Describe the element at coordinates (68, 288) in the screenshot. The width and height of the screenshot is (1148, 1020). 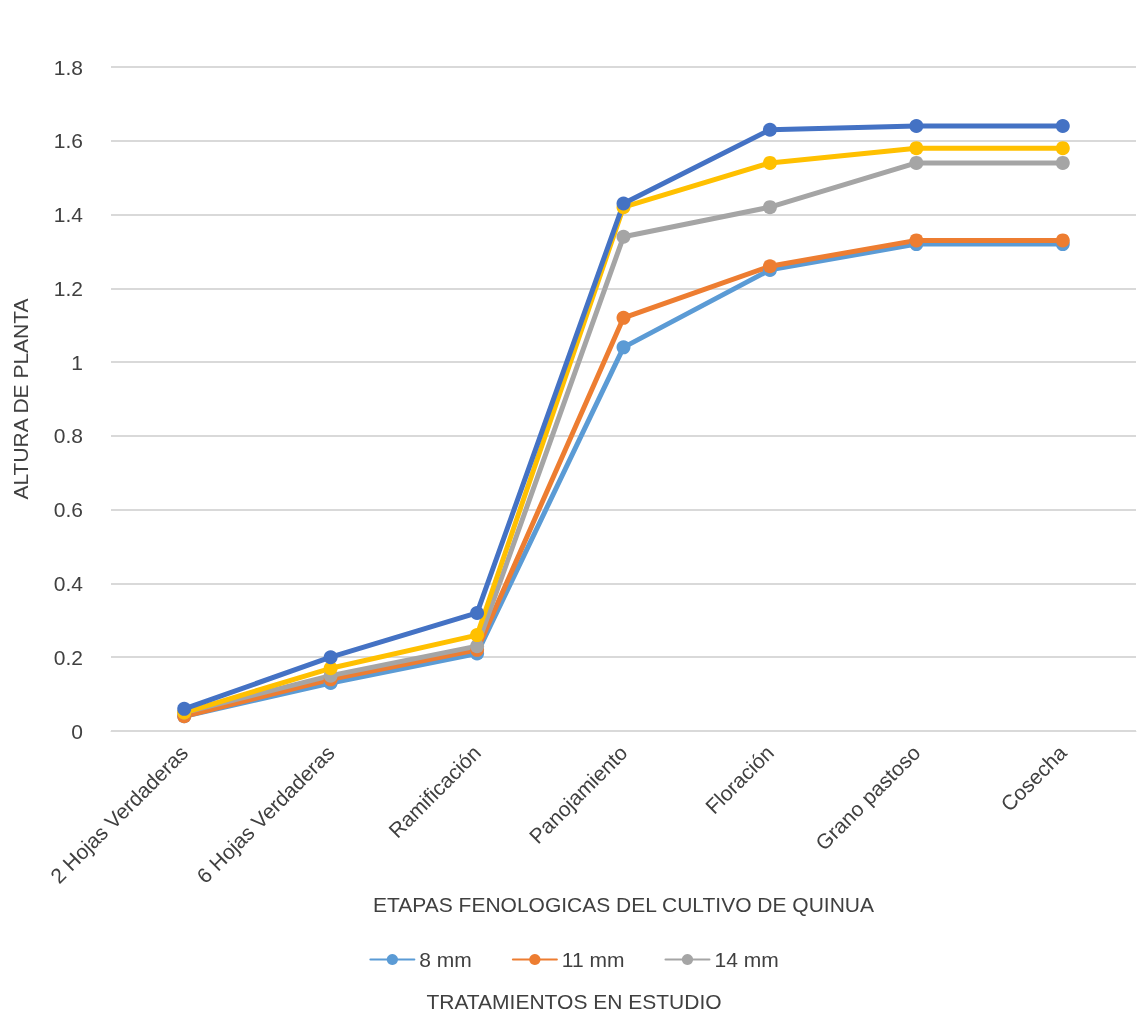
I see `y-tick-label: 1.2` at that location.